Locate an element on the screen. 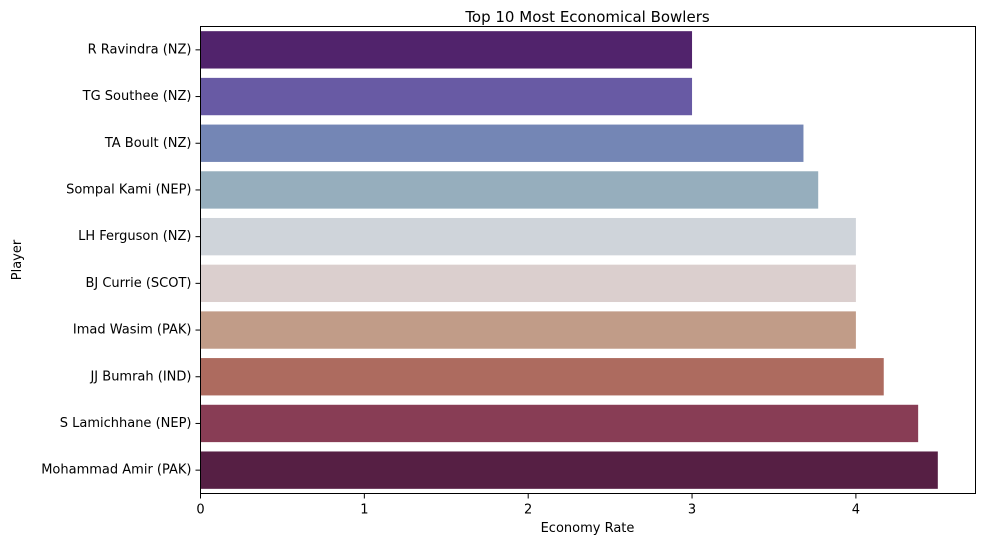 The image size is (985, 545). y-tick-label: Imad Wasim (PAK) is located at coordinates (132, 330).